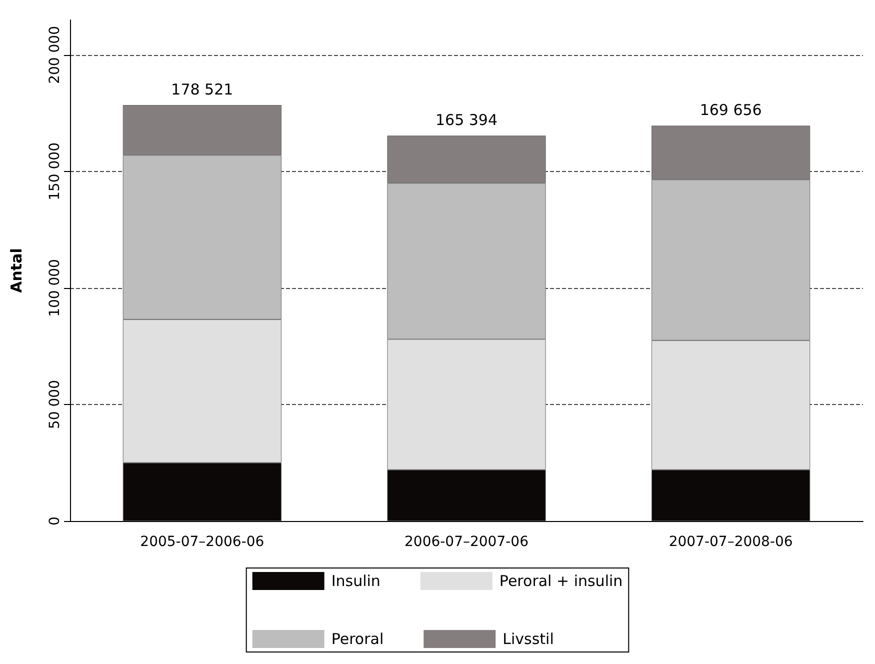 The height and width of the screenshot is (664, 875). Describe the element at coordinates (202, 89) in the screenshot. I see `total-label: 178 521` at that location.